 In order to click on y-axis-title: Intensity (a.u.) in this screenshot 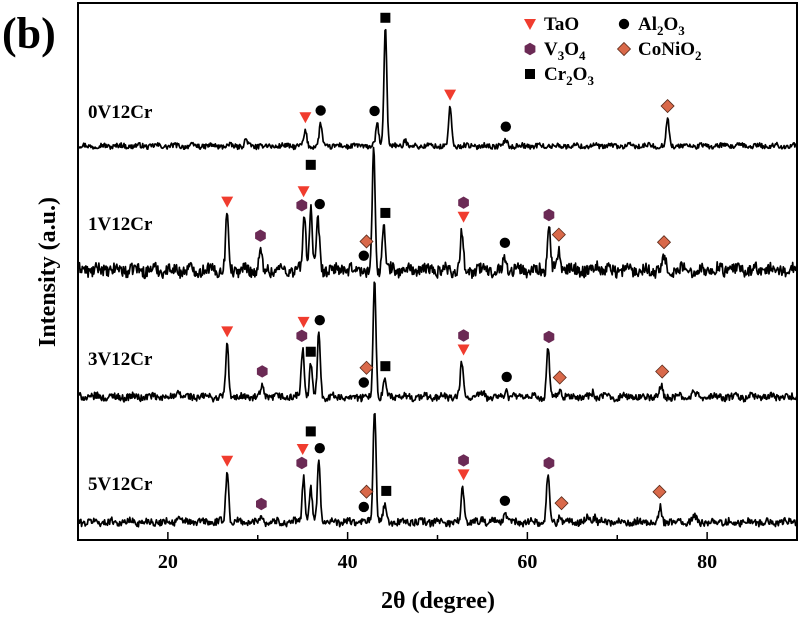, I will do `click(48, 272)`.